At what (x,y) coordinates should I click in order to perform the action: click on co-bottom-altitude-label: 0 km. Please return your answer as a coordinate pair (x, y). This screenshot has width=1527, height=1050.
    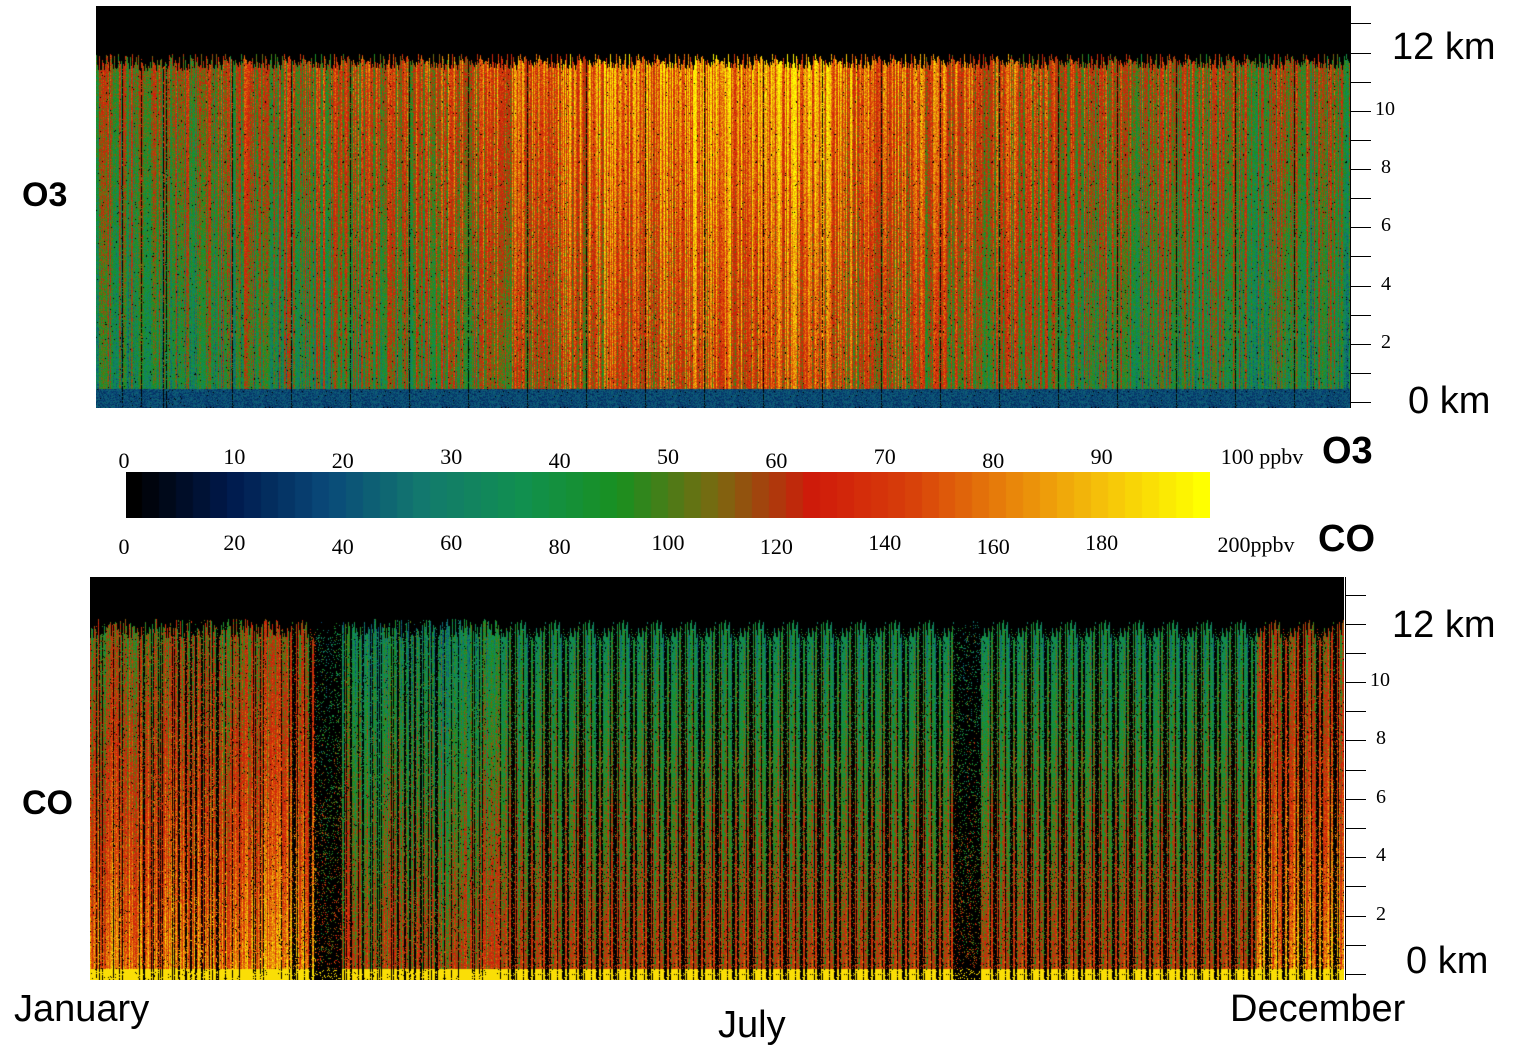
    Looking at the image, I should click on (1447, 961).